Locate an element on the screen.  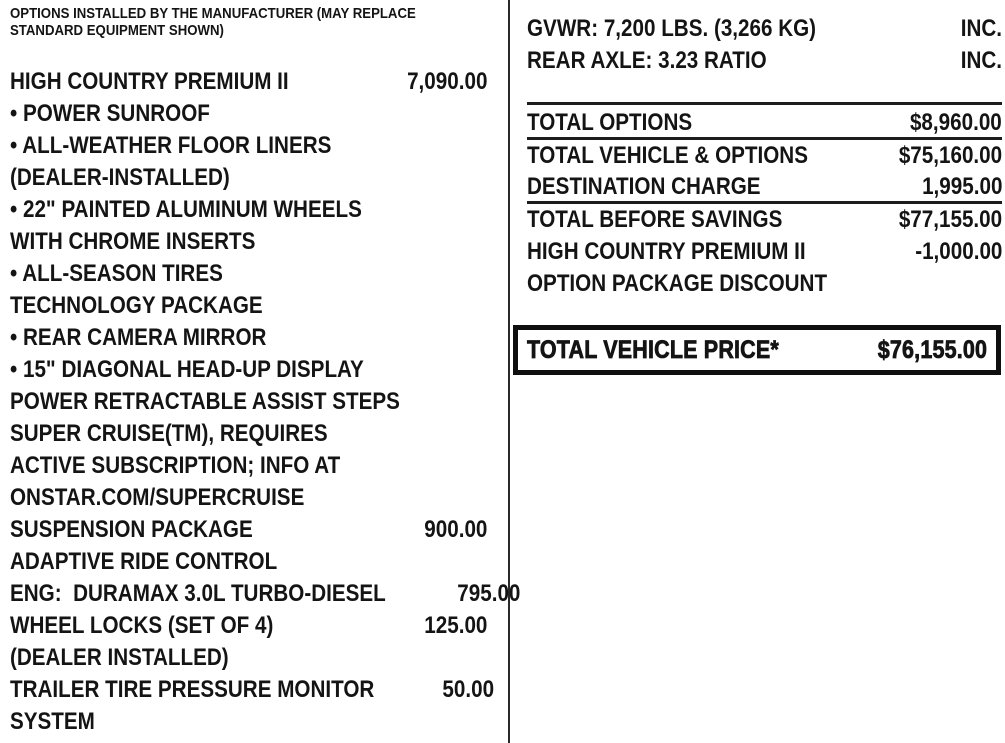
option-label: WITH CHROME INSERTS is located at coordinates (133, 241).